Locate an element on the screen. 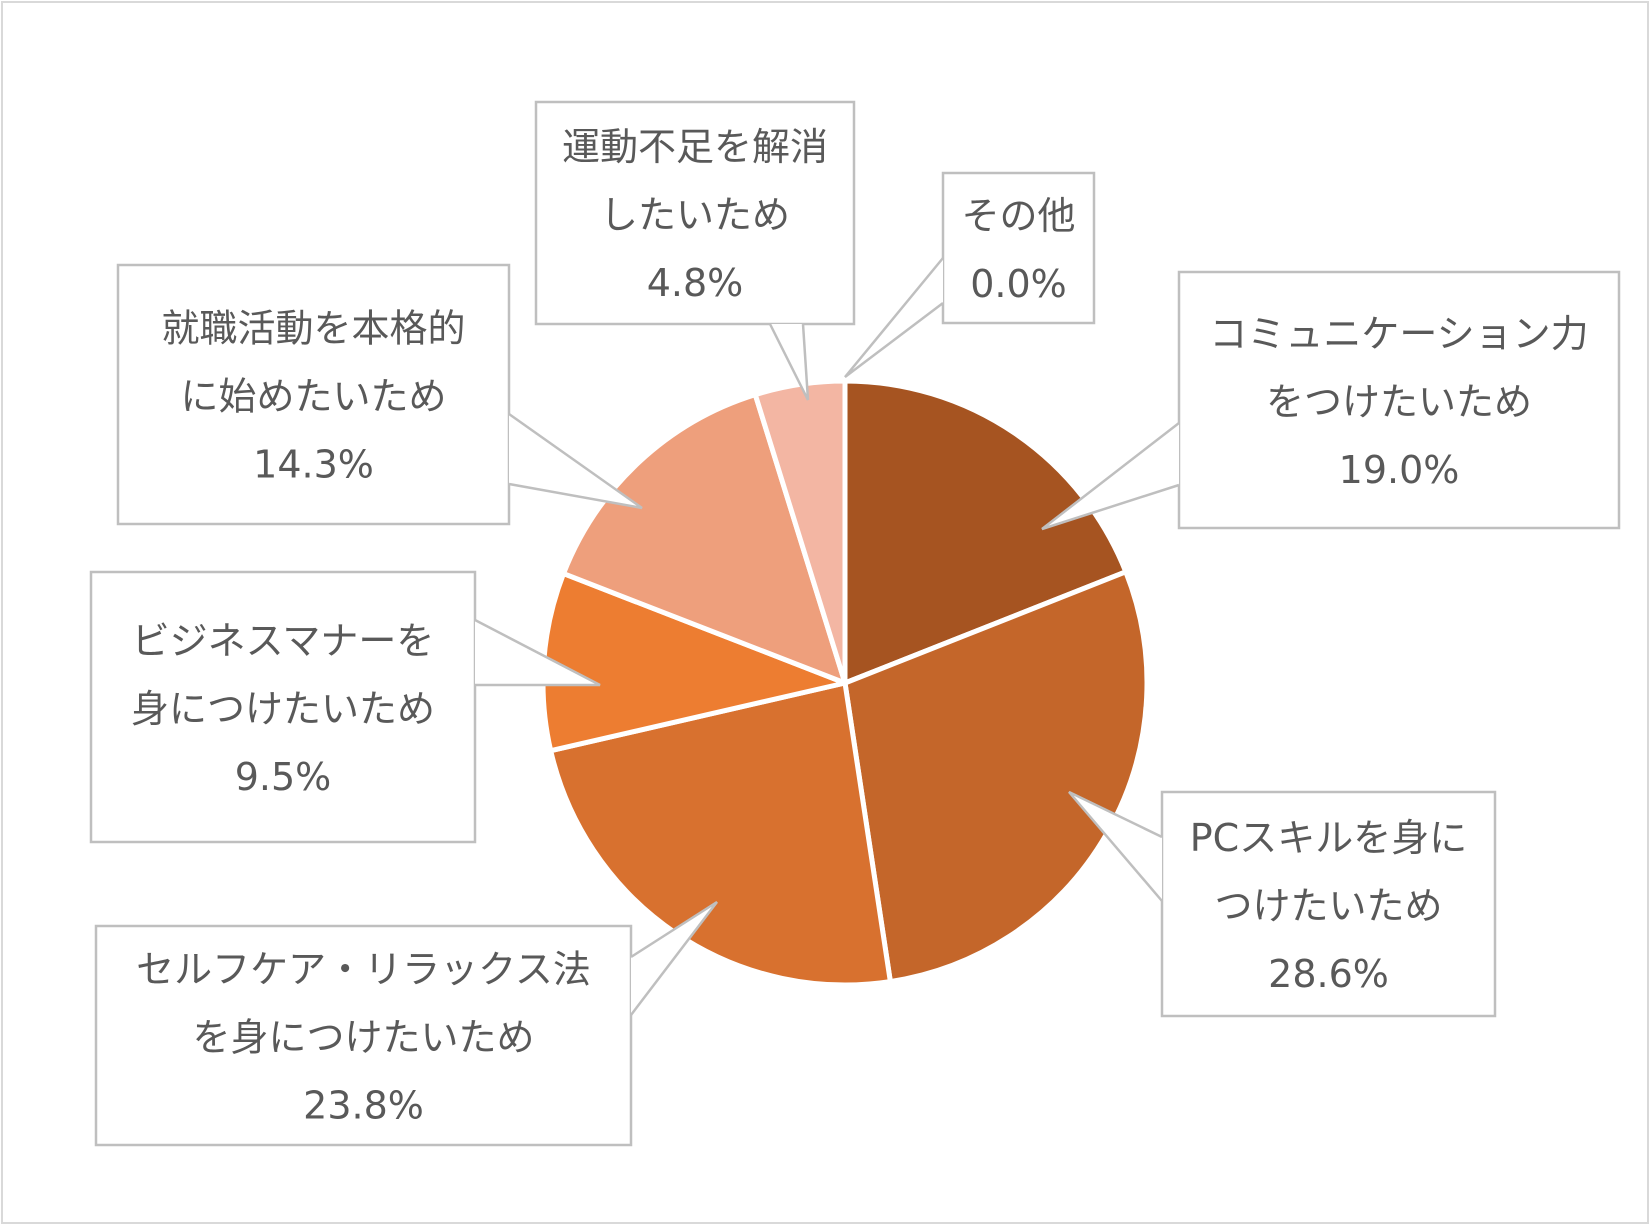  slice-category-label: したいため is located at coordinates (695, 215).